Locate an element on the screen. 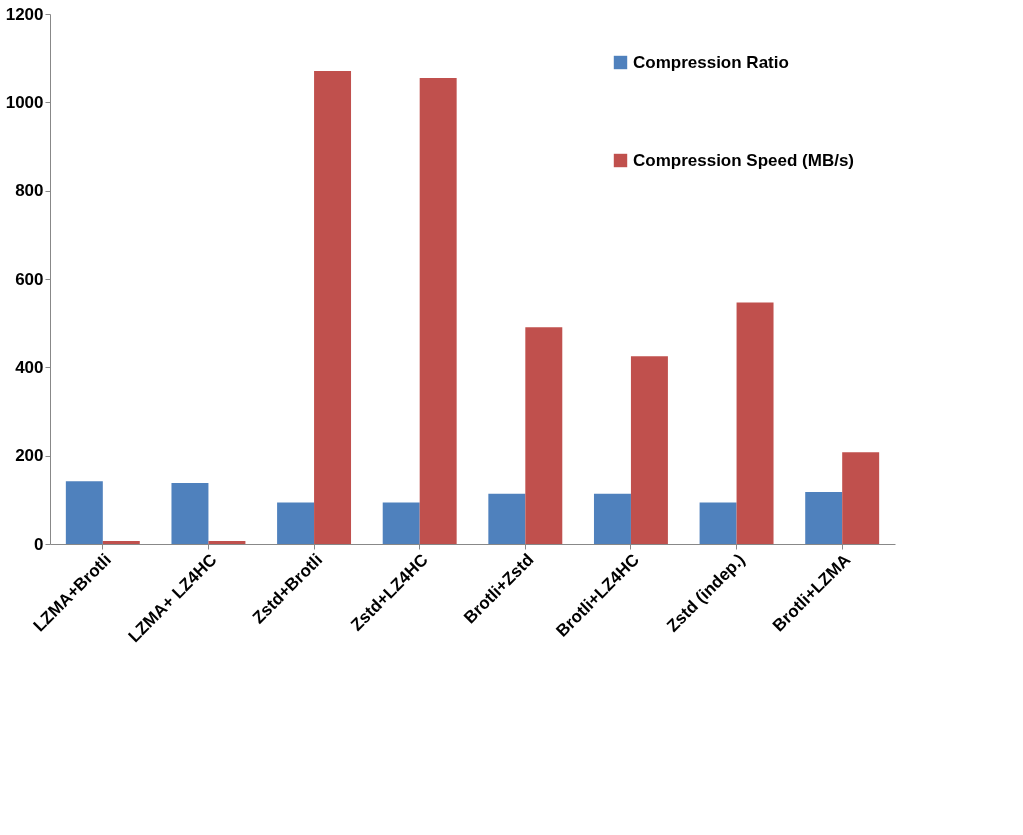 The width and height of the screenshot is (1023, 835). y-tick-label: 600 is located at coordinates (29, 279).